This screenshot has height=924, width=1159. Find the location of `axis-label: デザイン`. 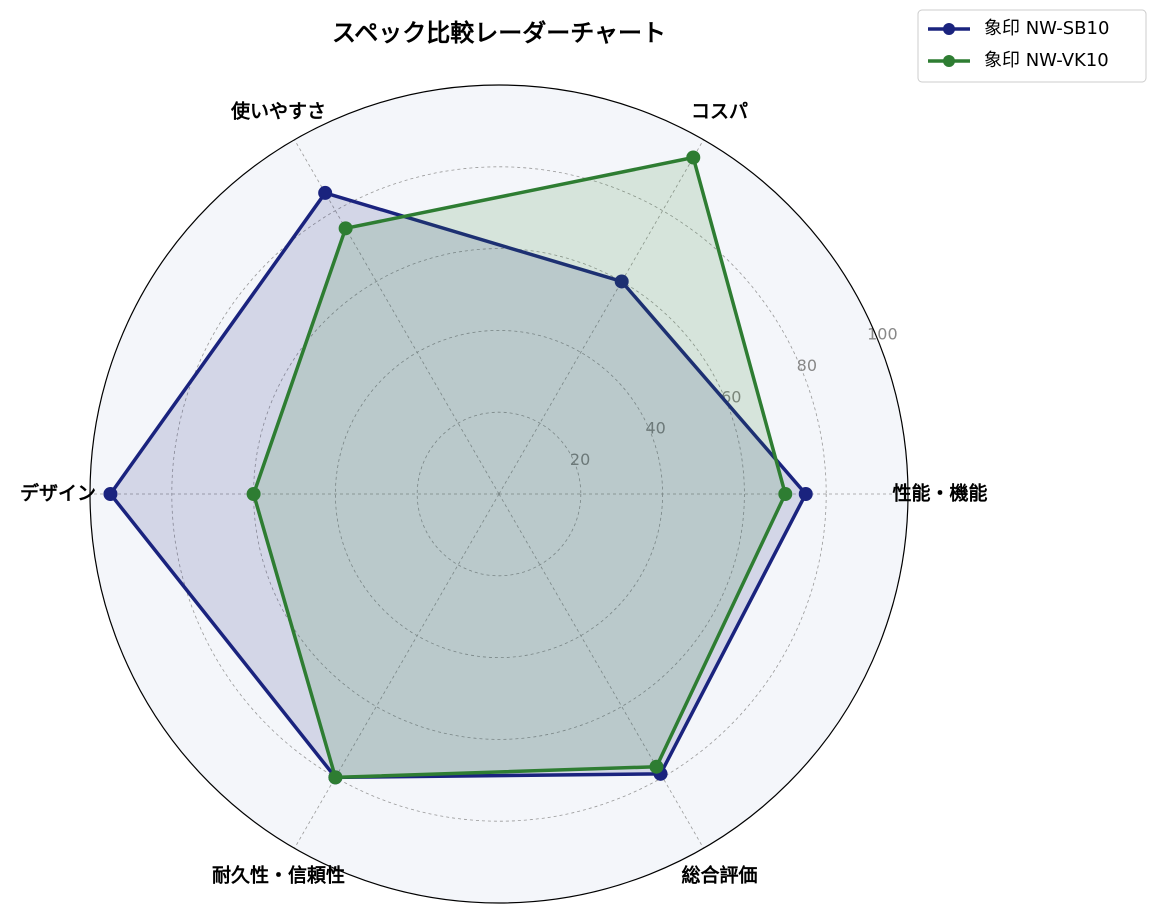

axis-label: デザイン is located at coordinates (58, 493).